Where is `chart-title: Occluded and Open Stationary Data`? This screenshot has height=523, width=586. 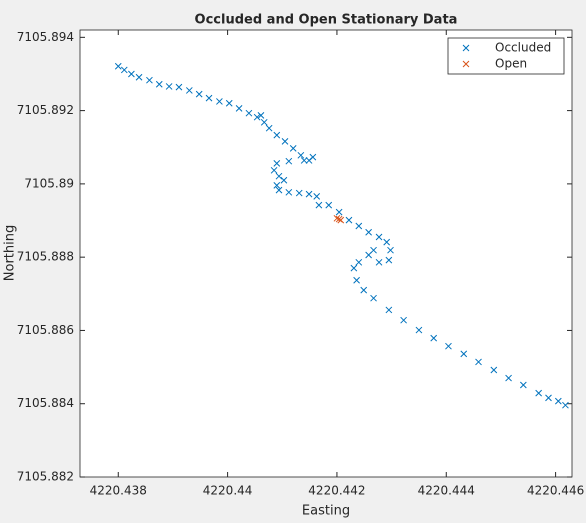 chart-title: Occluded and Open Stationary Data is located at coordinates (326, 20).